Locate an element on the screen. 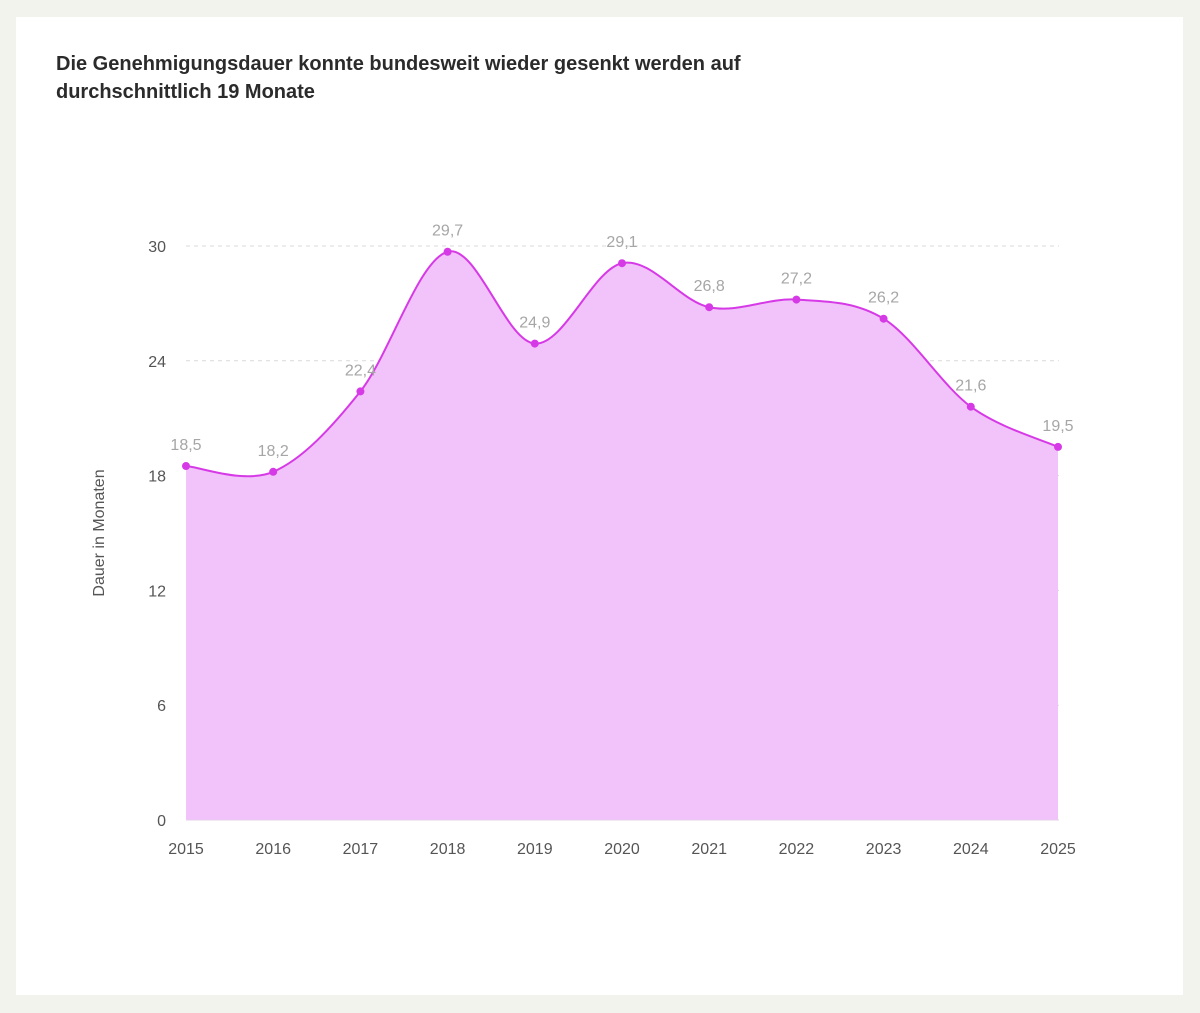 The image size is (1200, 1013). y-tick-label: 30 is located at coordinates (157, 247).